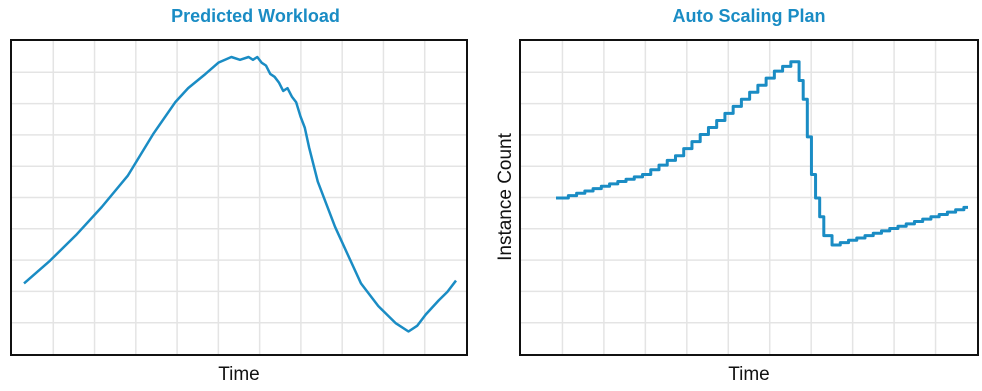 The width and height of the screenshot is (982, 391). Describe the element at coordinates (255, 16) in the screenshot. I see `chart-1-title: Predicted Workload` at that location.